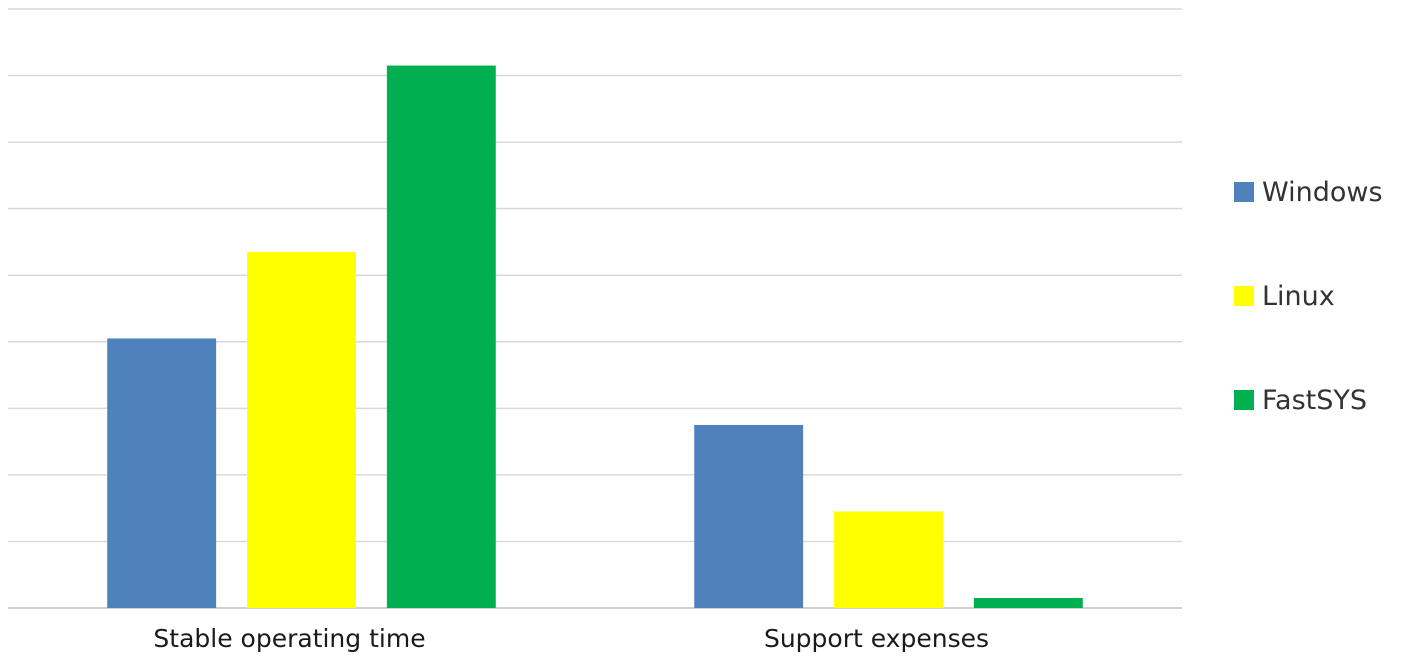 The image size is (1412, 660). I want to click on legend-item-fastsys: FastSYS, so click(1319, 400).